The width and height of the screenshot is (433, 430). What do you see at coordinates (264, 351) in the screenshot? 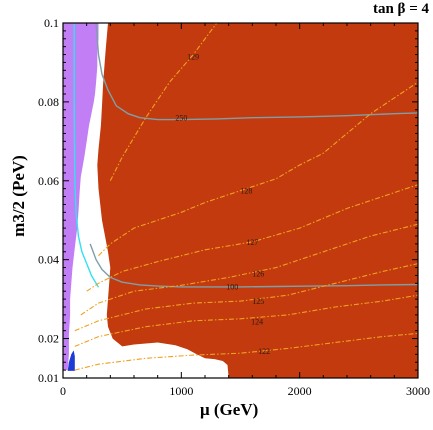
I see `contour-label-122: 122` at bounding box center [264, 351].